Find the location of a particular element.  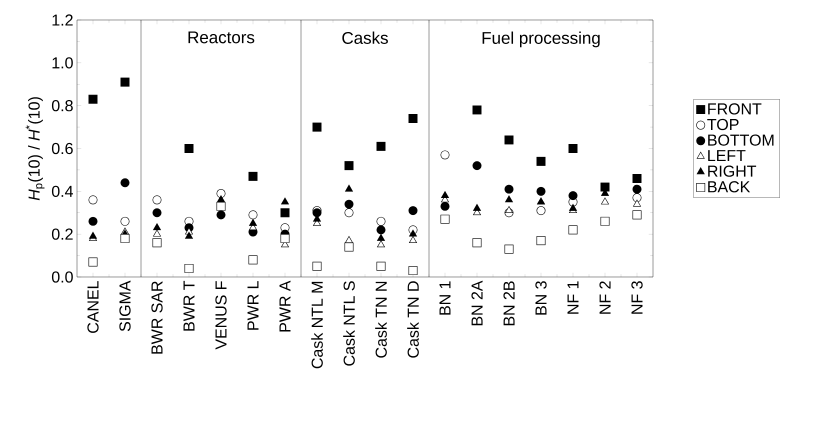

y-tick-label: 0.6 is located at coordinates (62, 148).